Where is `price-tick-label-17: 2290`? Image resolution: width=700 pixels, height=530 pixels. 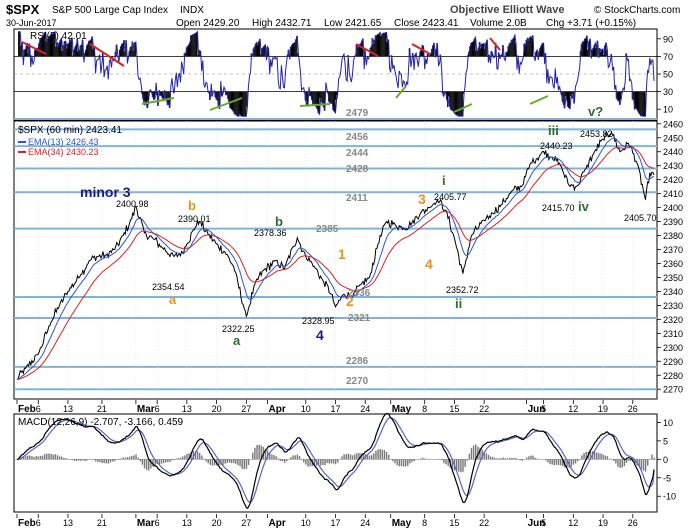 price-tick-label-17: 2290 is located at coordinates (673, 362).